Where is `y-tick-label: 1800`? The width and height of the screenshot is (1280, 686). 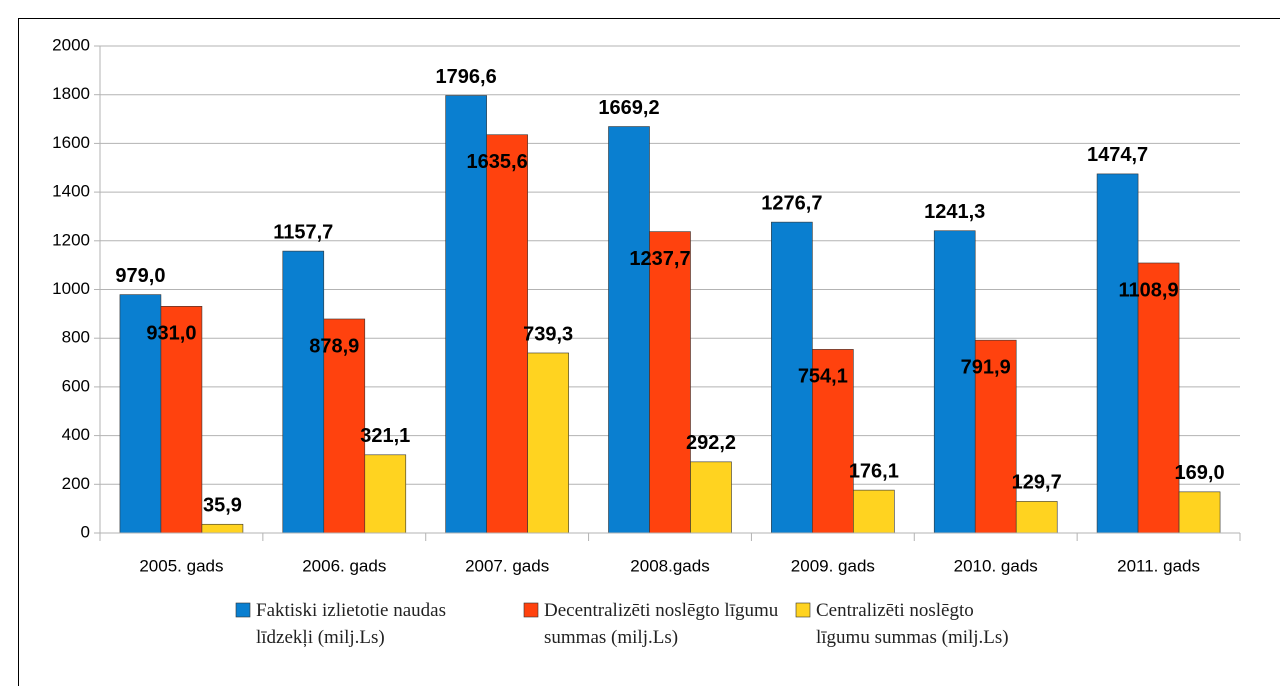 y-tick-label: 1800 is located at coordinates (71, 93).